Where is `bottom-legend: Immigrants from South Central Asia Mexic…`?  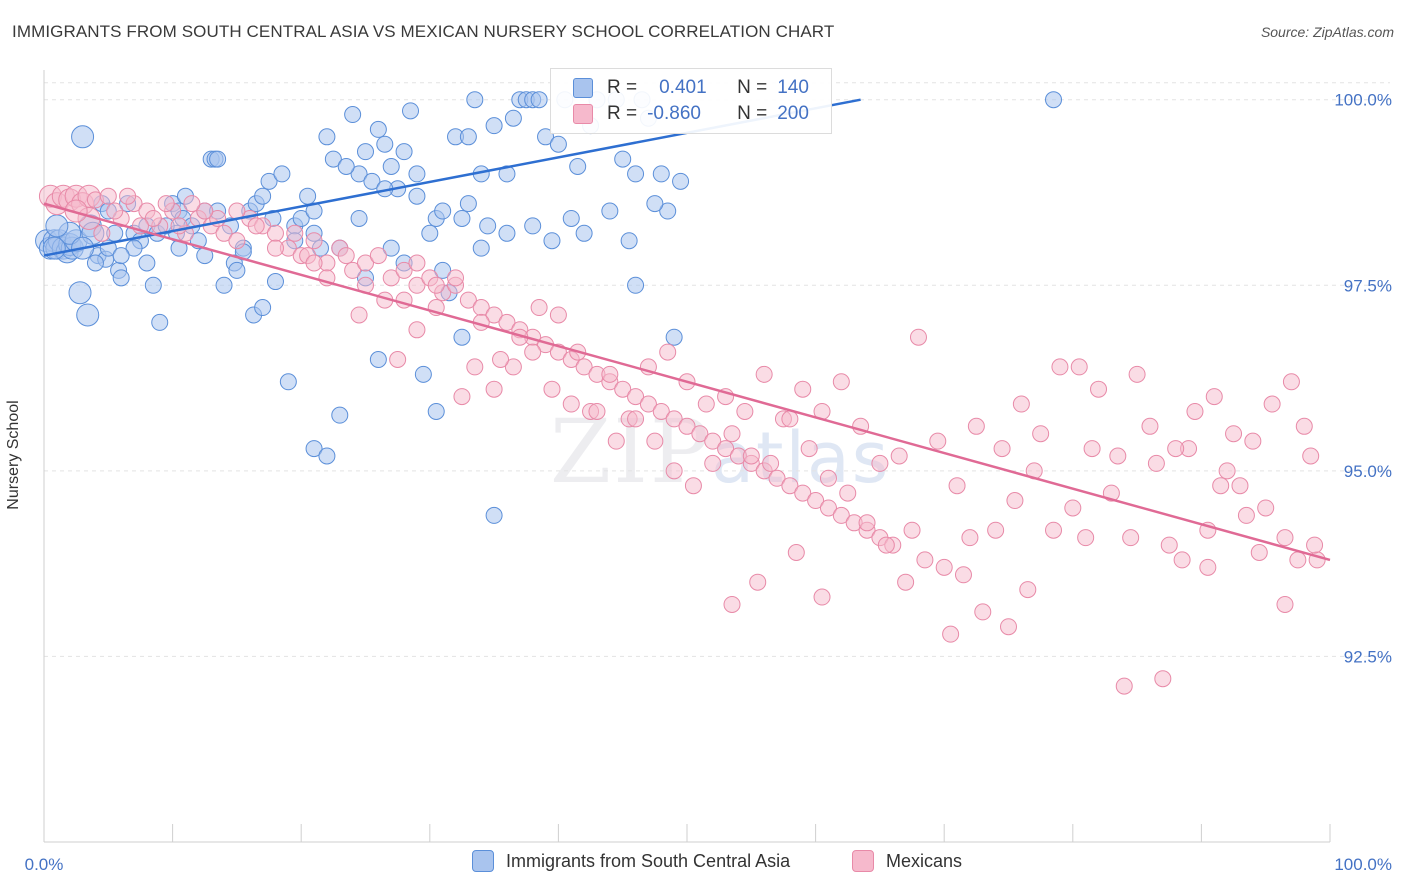
bottom-legend: Immigrants from South Central Asia Mexic… is located at coordinates (703, 864).